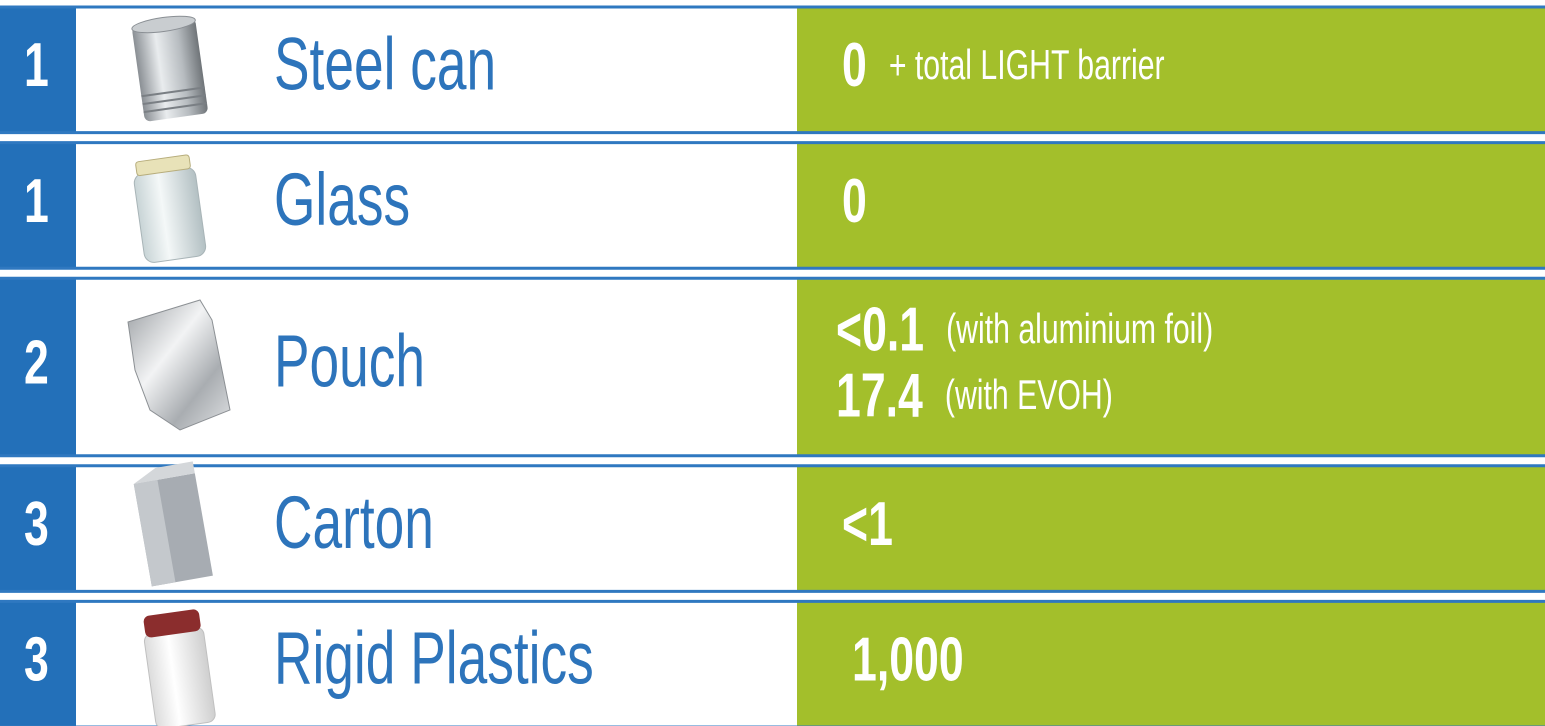  Describe the element at coordinates (179, 365) in the screenshot. I see `pouch-icon` at that location.